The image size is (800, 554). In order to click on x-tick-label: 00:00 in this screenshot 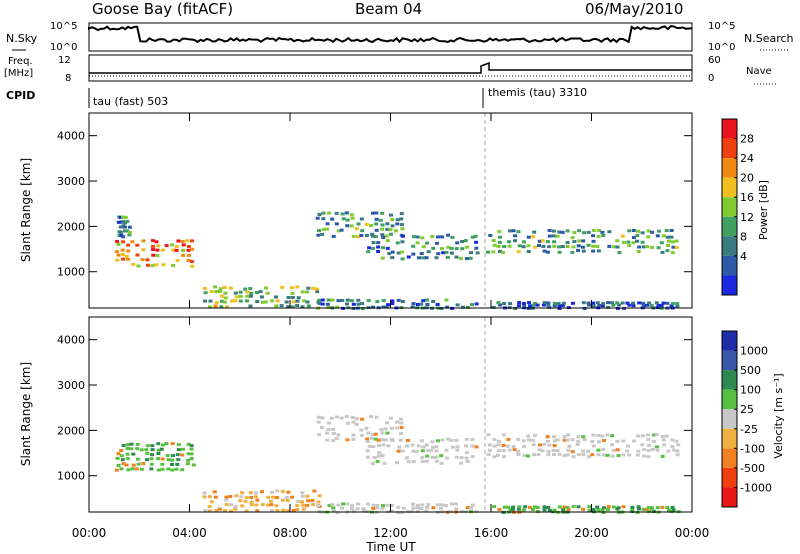, I will do `click(89, 533)`.